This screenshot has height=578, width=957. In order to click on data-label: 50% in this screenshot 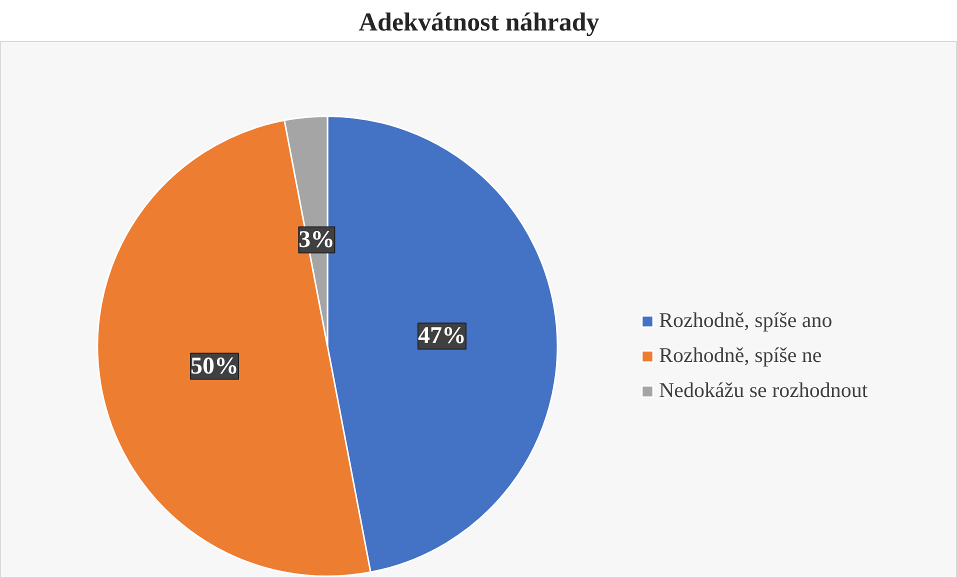, I will do `click(214, 366)`.